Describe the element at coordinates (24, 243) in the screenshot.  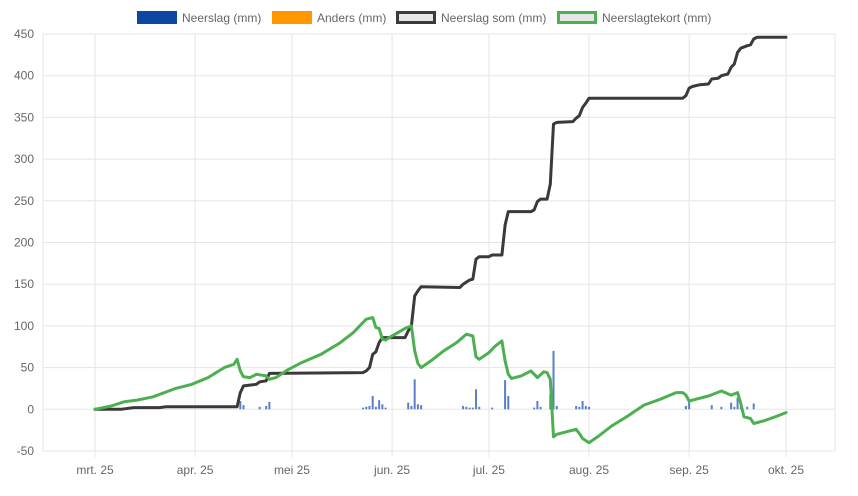
I see `y-tick-label: 200` at that location.